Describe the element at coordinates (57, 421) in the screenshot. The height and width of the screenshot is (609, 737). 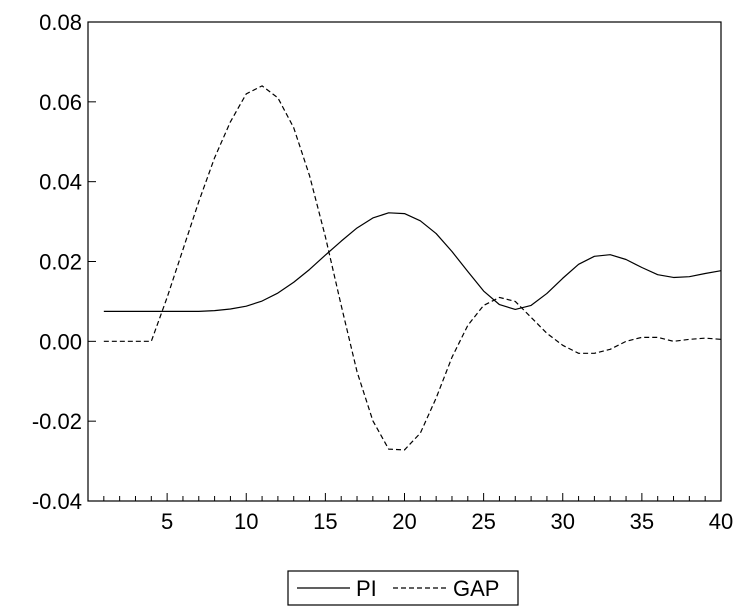
I see `y-tick-label: -0.02` at that location.